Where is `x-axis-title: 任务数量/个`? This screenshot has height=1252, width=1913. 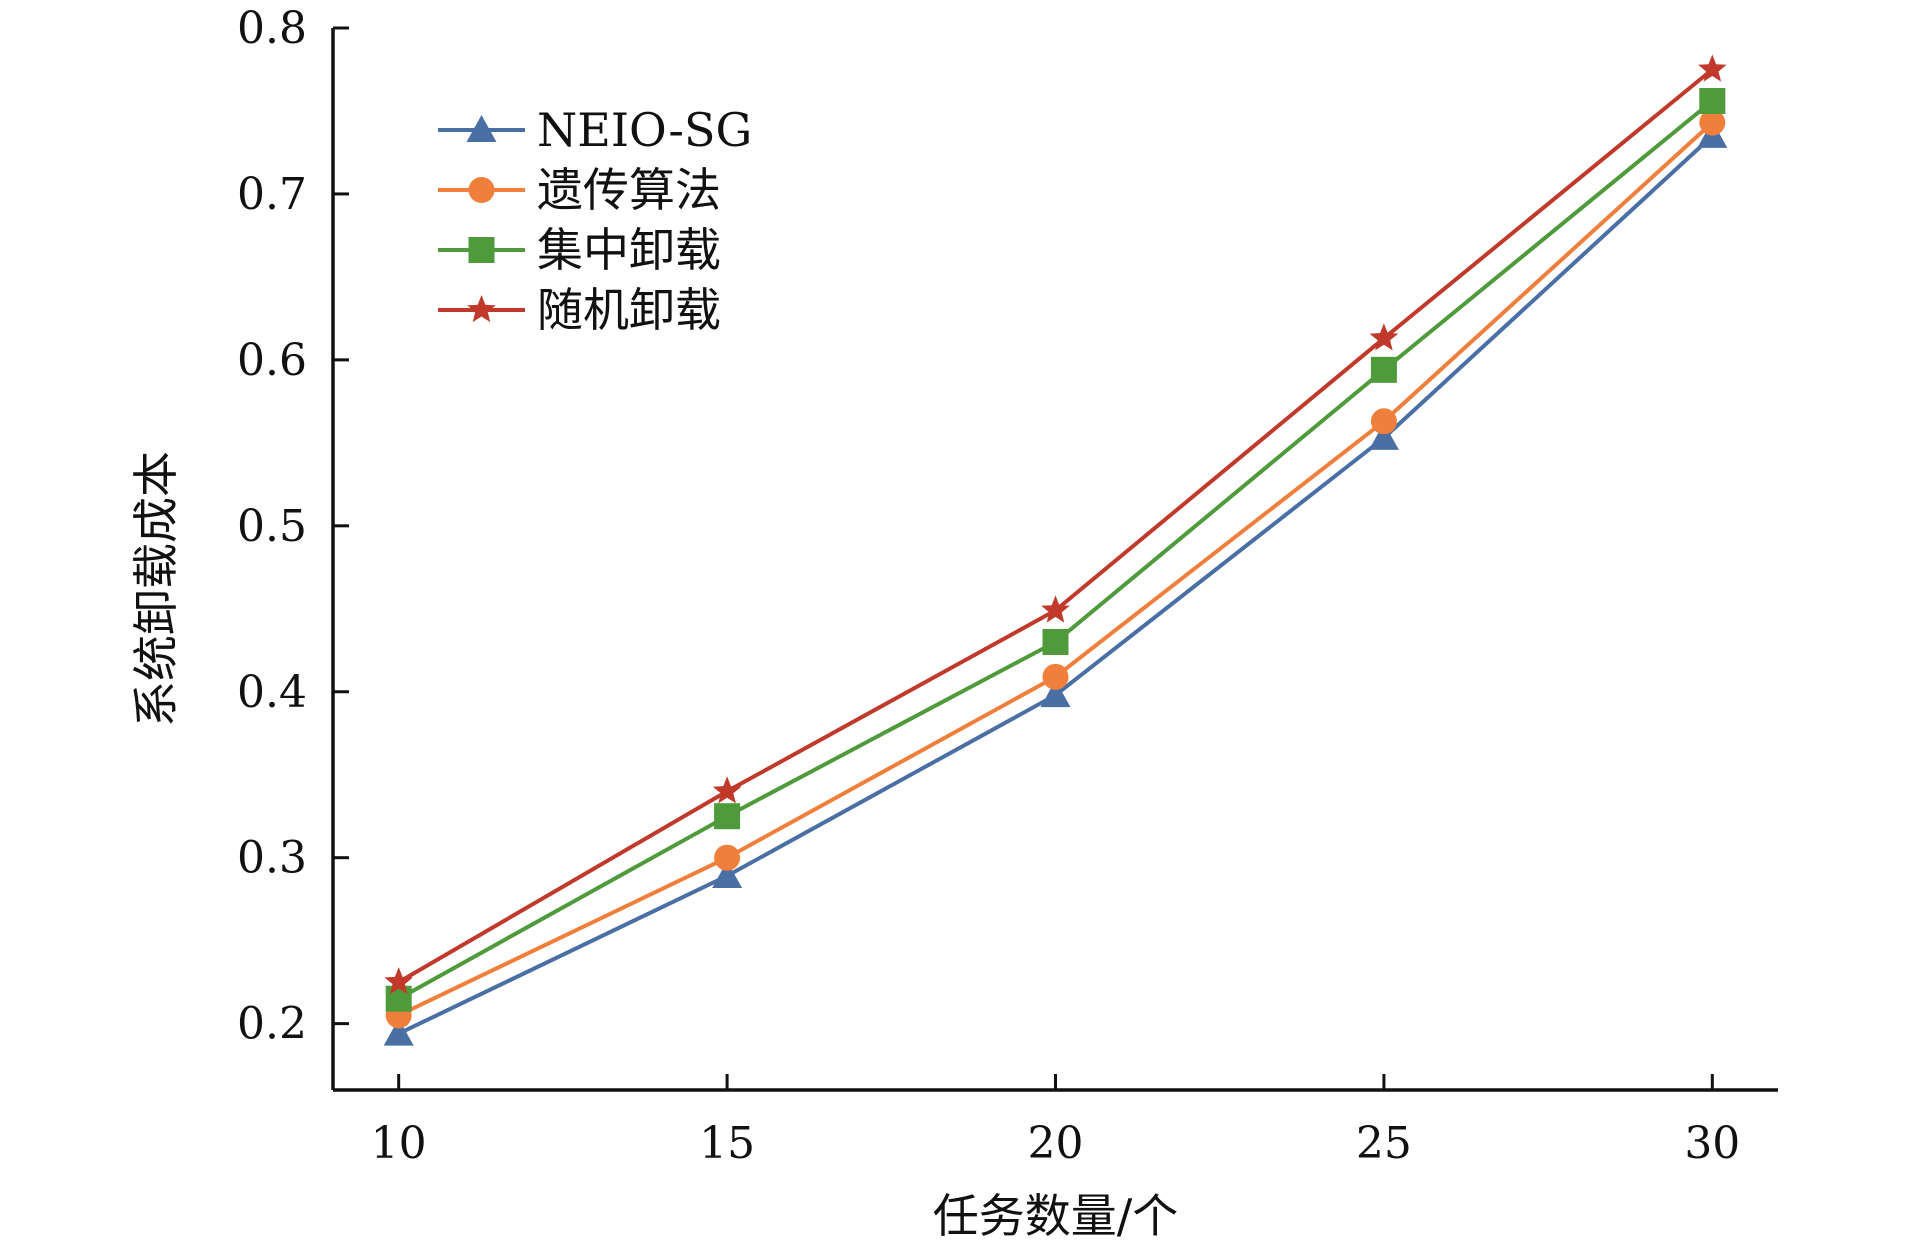 x-axis-title: 任务数量/个 is located at coordinates (1056, 1216).